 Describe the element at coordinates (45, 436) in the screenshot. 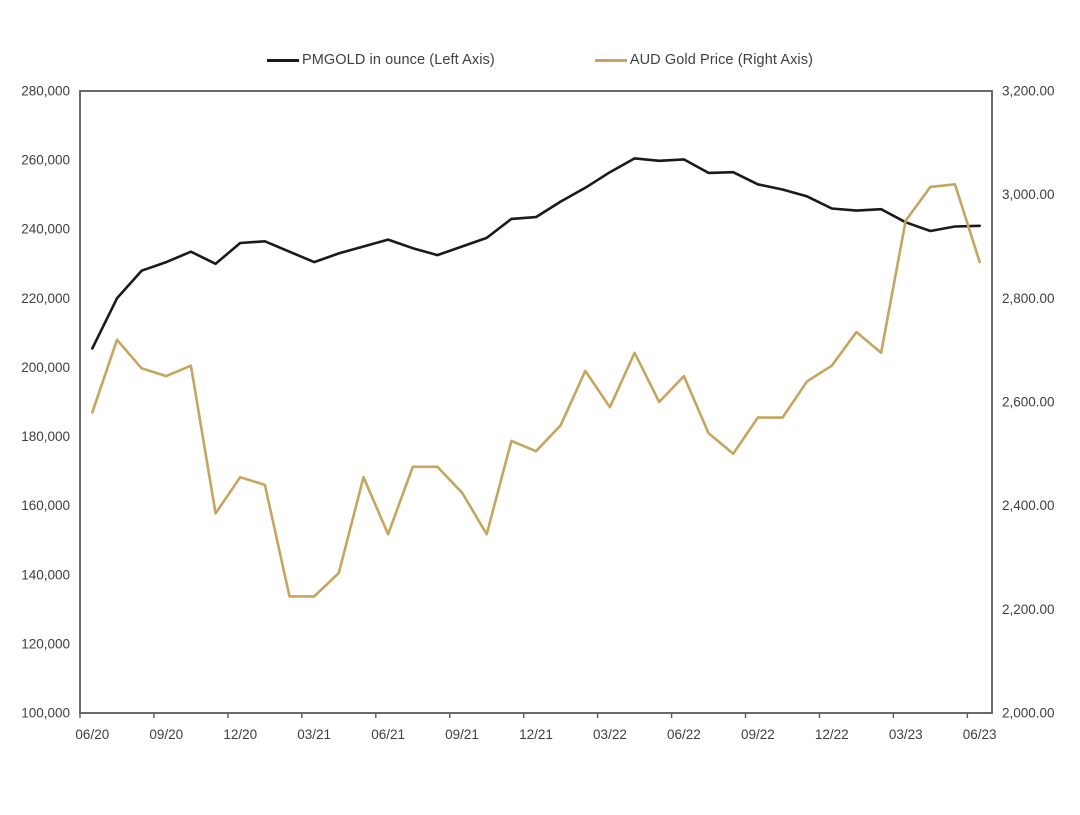

I see `left-axis-label: 180,000` at that location.